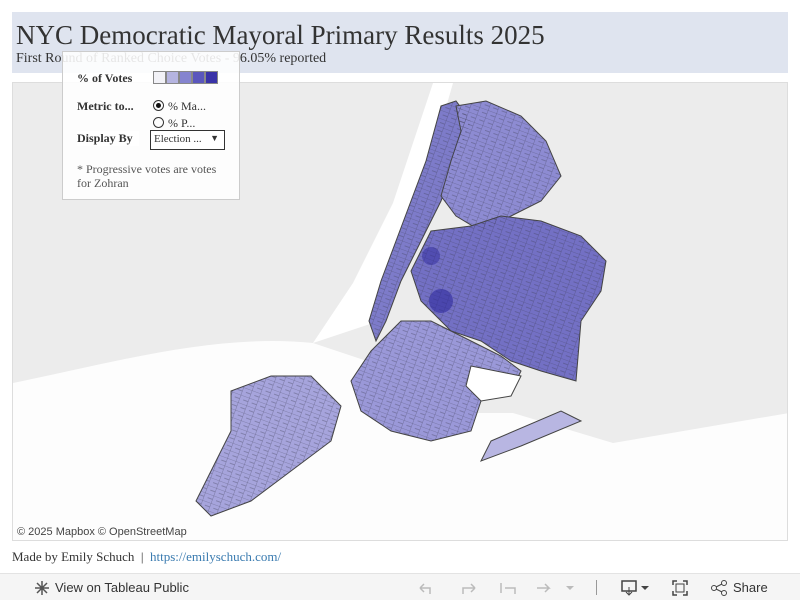 The image size is (800, 600). What do you see at coordinates (383, 213) in the screenshot?
I see `river` at bounding box center [383, 213].